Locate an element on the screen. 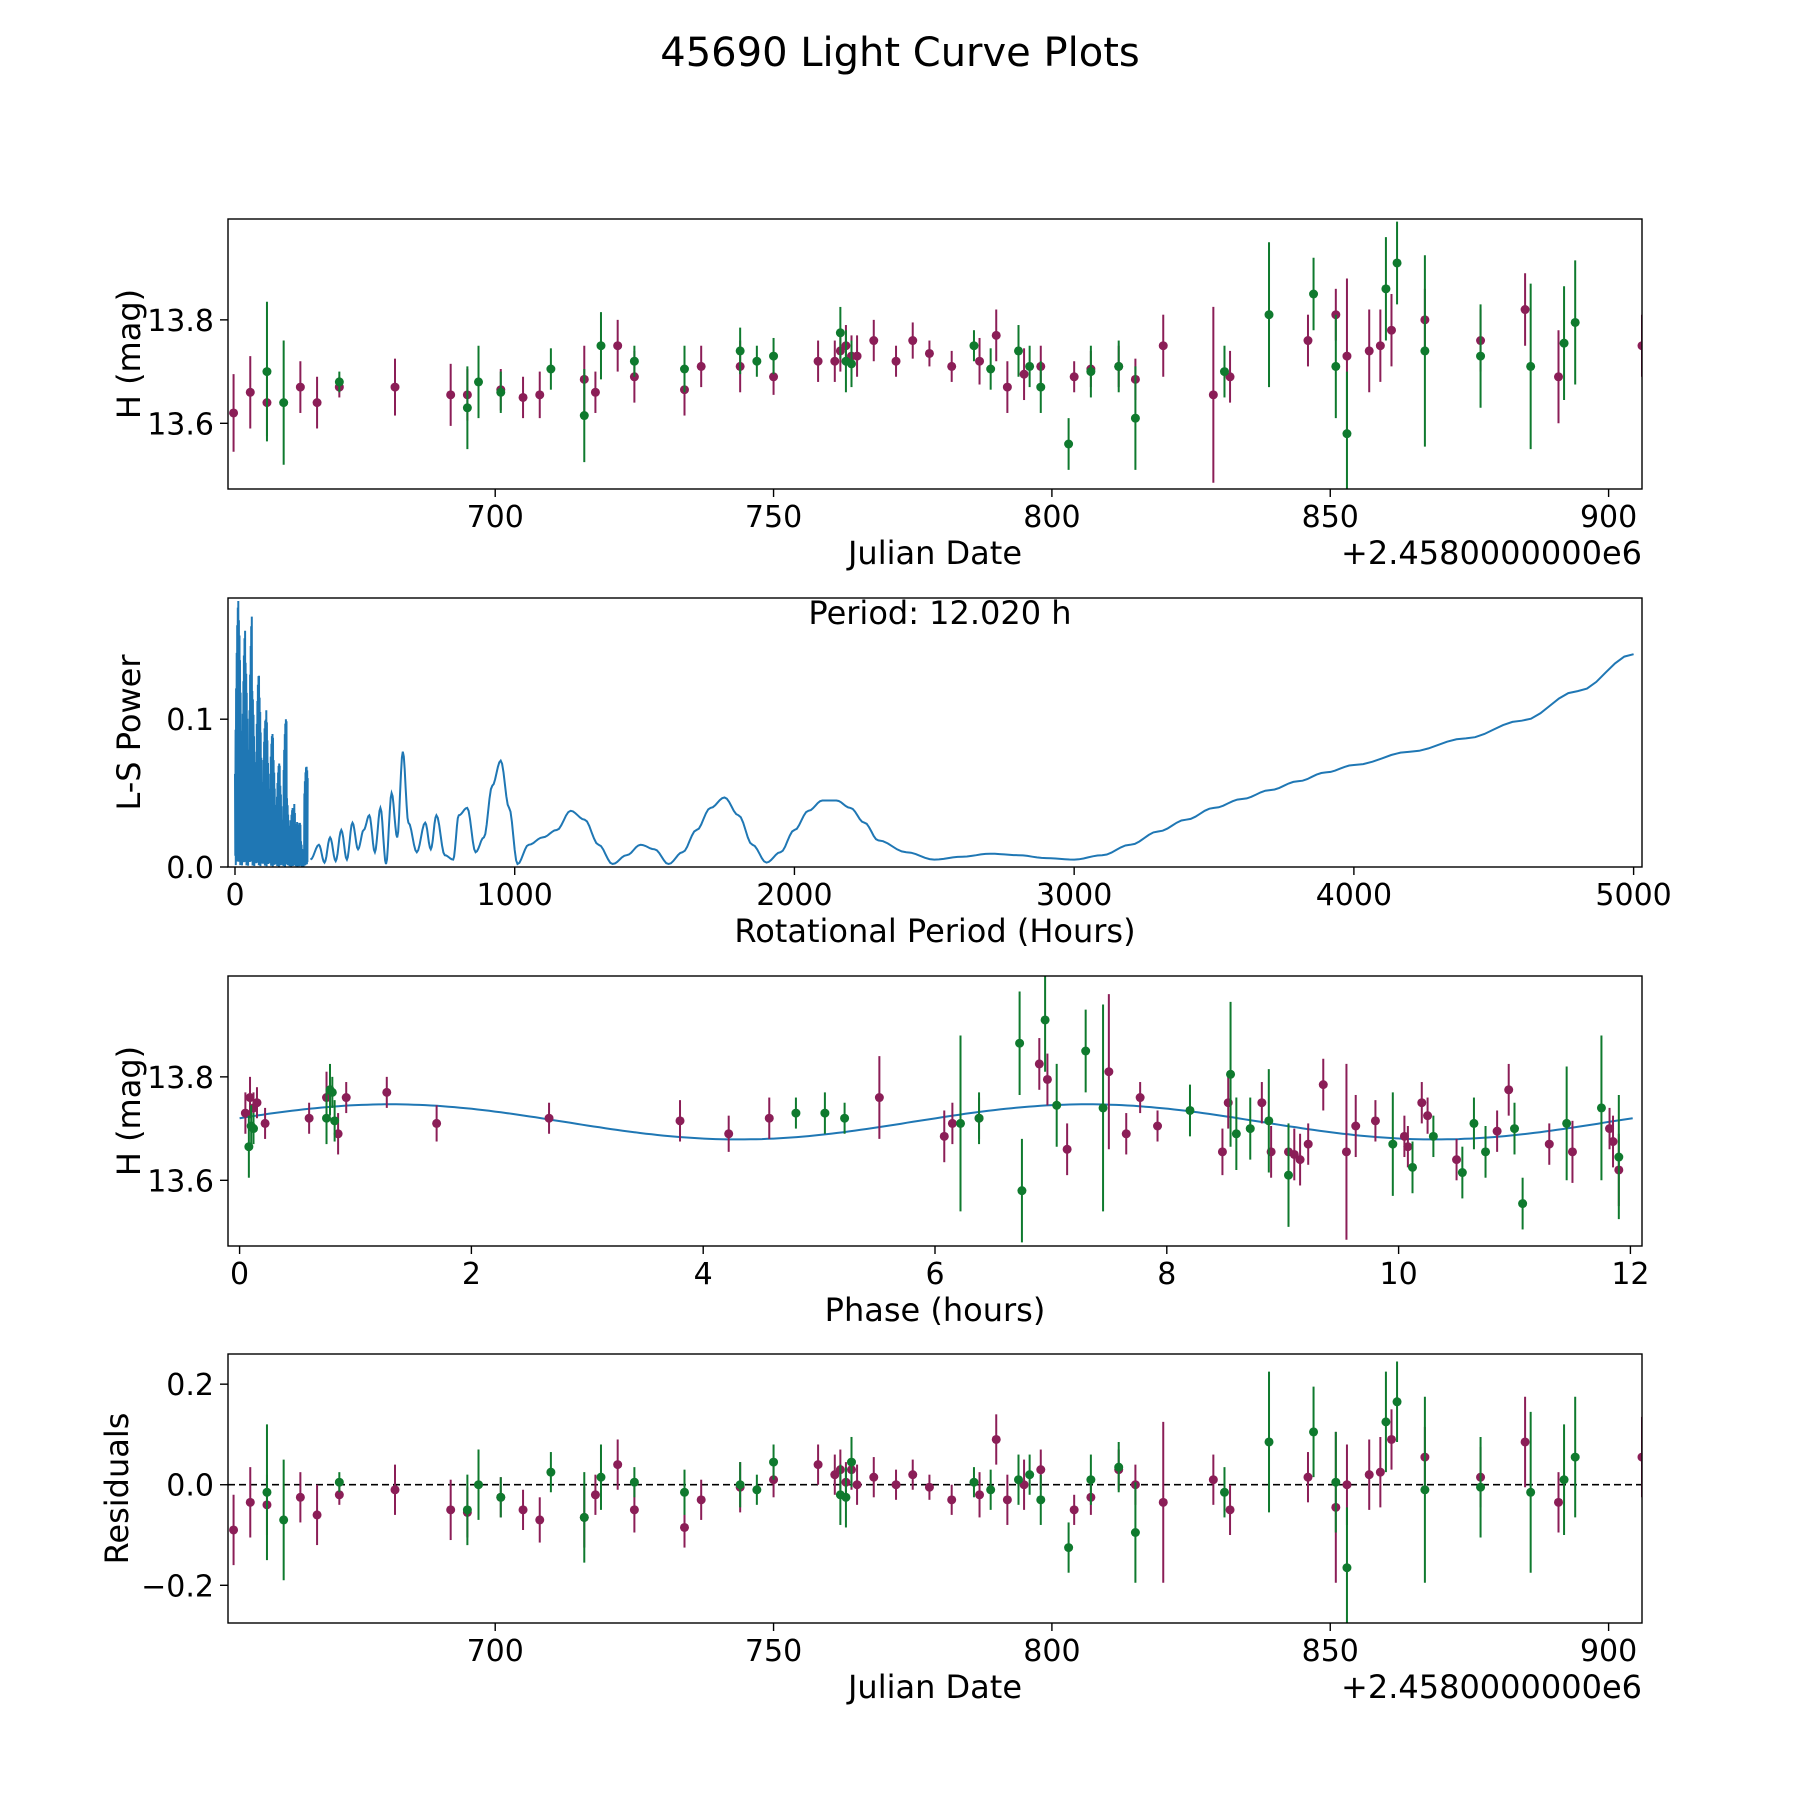 The width and height of the screenshot is (1800, 1800). x-tick-label: 0 is located at coordinates (239, 1274).